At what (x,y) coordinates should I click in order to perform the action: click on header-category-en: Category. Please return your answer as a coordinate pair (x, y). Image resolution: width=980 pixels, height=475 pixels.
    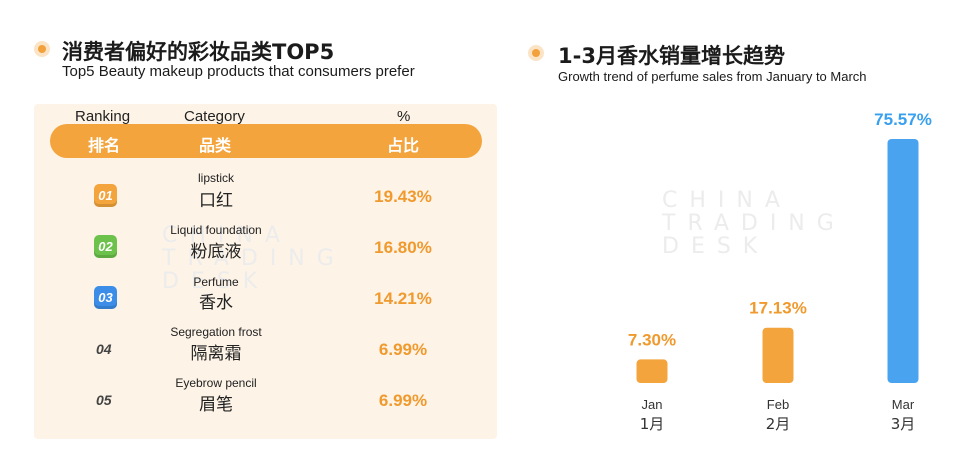
    Looking at the image, I should click on (214, 116).